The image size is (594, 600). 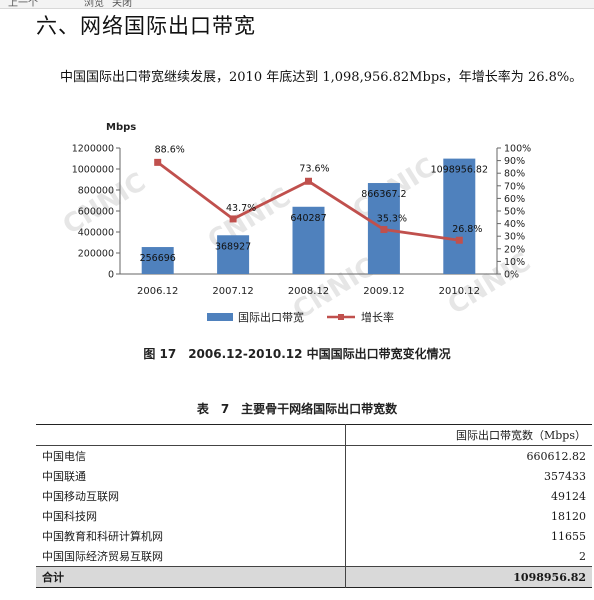 I want to click on right-tick-label: 100%, so click(x=517, y=149).